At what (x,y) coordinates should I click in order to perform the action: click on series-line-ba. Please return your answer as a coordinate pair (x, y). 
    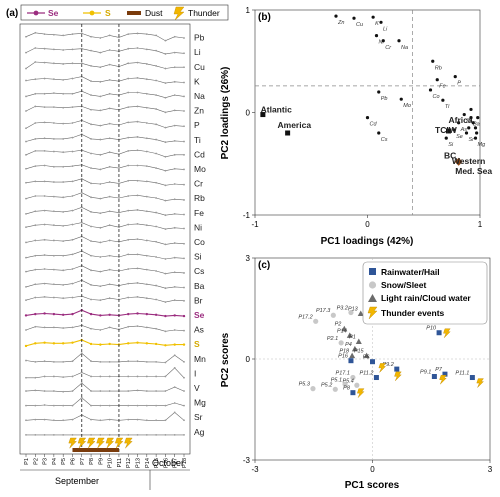
    Looking at the image, I should click on (105, 284).